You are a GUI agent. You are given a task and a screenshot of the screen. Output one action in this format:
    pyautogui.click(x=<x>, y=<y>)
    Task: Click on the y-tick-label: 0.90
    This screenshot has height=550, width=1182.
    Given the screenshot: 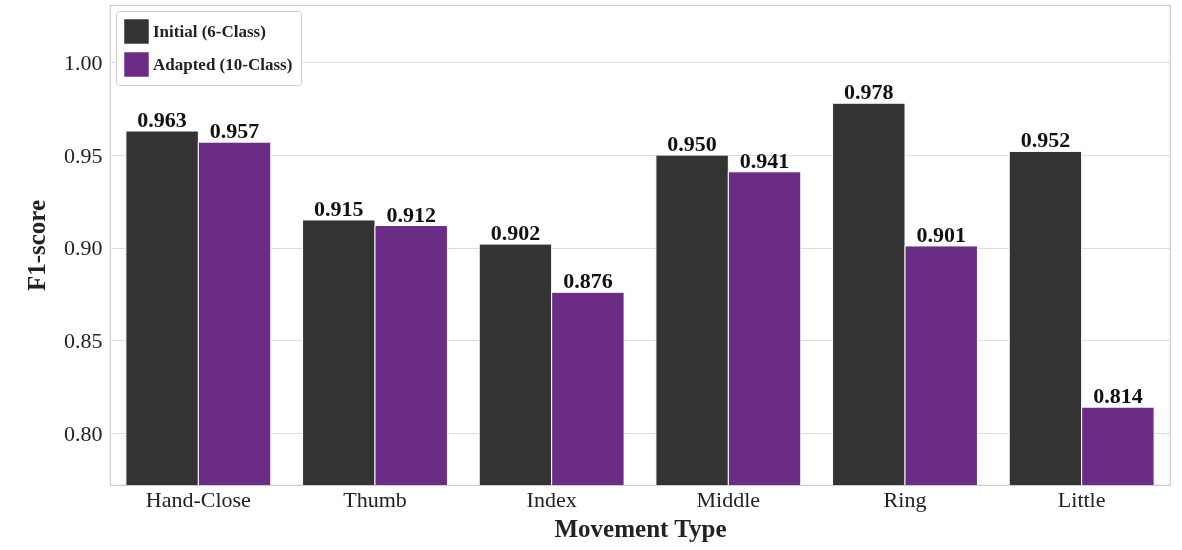 What is the action you would take?
    pyautogui.click(x=83, y=248)
    